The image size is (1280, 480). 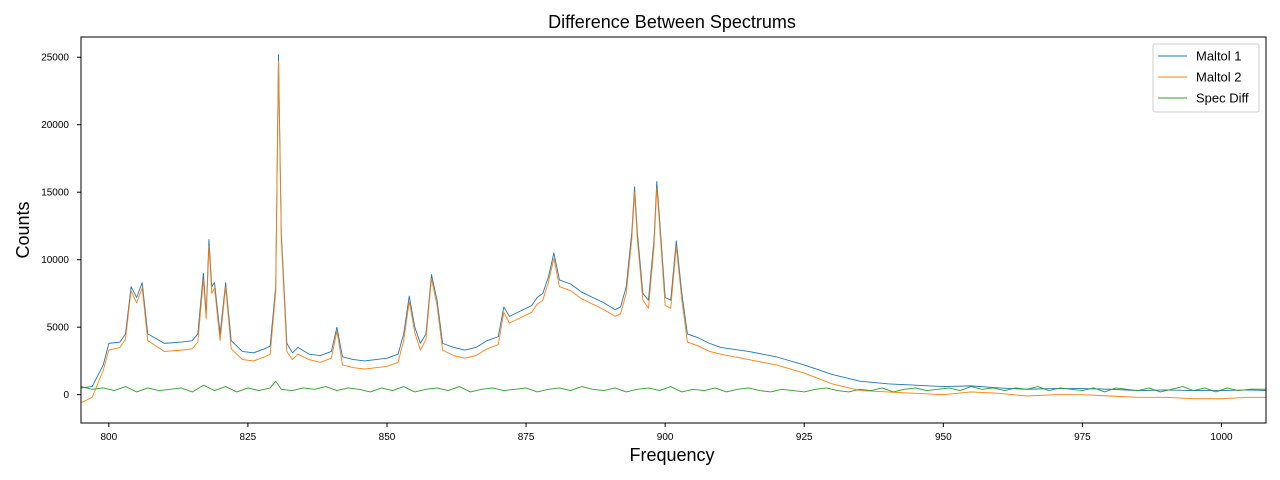 I want to click on legend-label: Maltol 1, so click(x=1219, y=56).